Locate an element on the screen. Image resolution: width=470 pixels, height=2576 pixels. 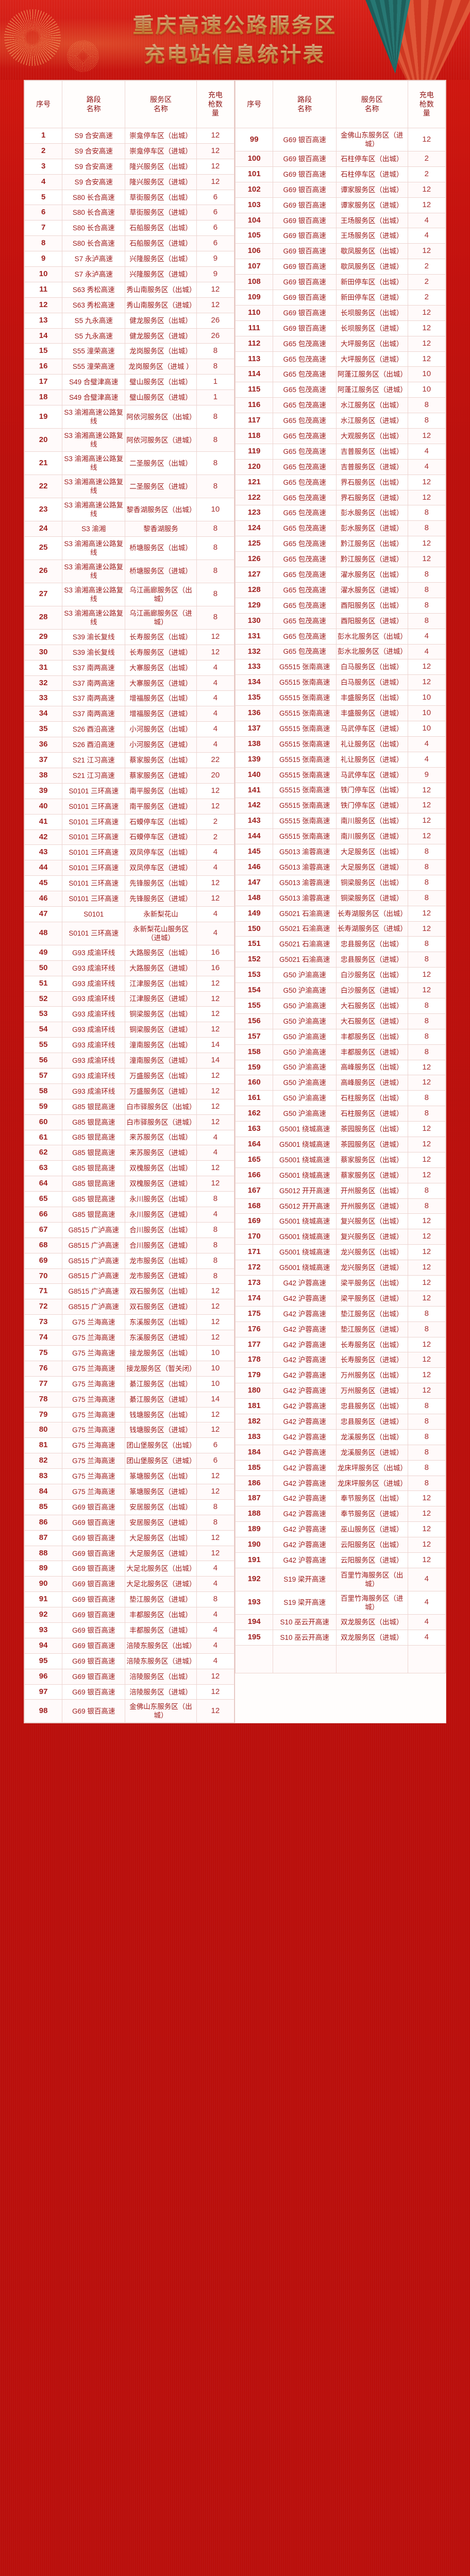
cell-gun-count: 6 is located at coordinates (215, 197).